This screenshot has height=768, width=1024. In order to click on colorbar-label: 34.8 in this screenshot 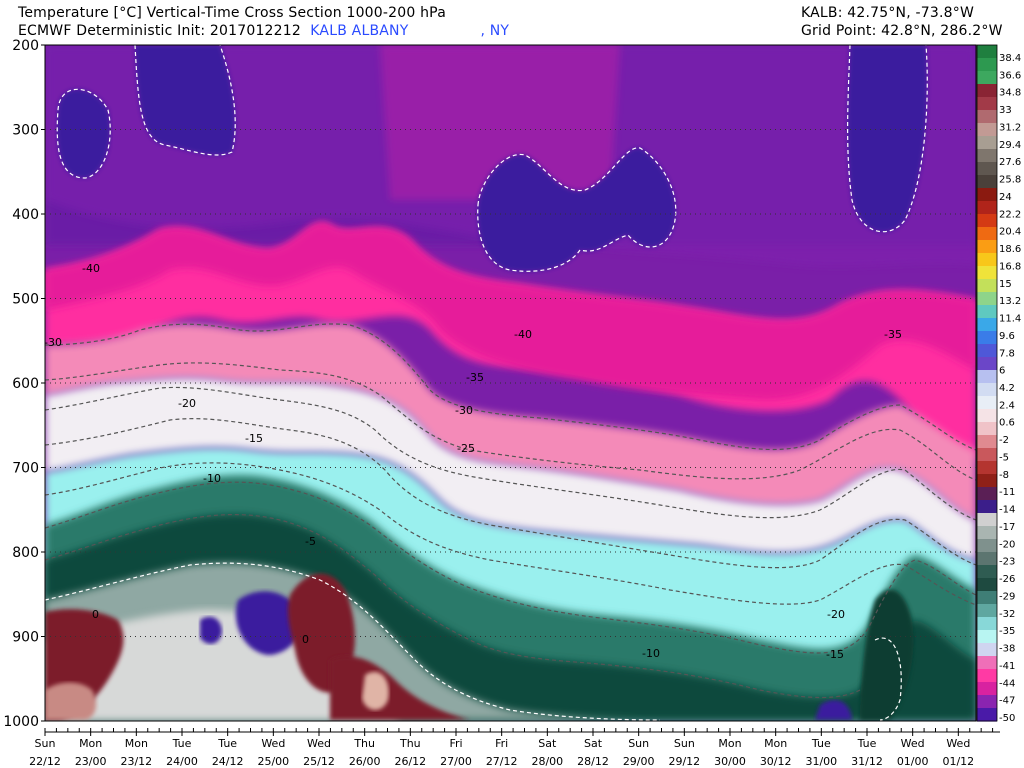, I will do `click(1010, 93)`.